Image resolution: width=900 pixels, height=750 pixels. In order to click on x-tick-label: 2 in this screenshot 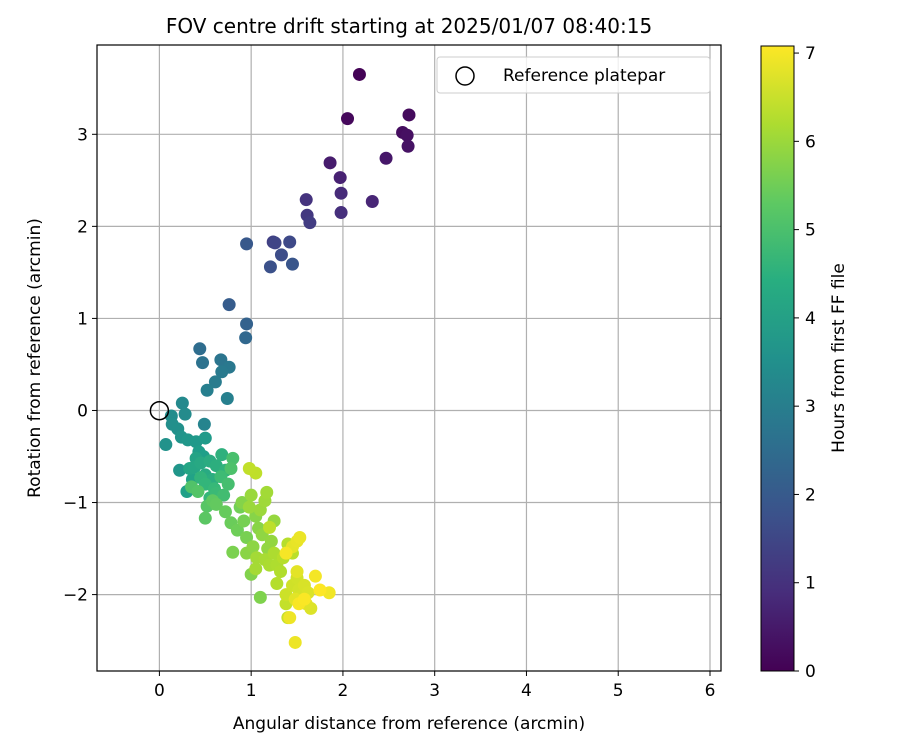, I will do `click(343, 691)`.